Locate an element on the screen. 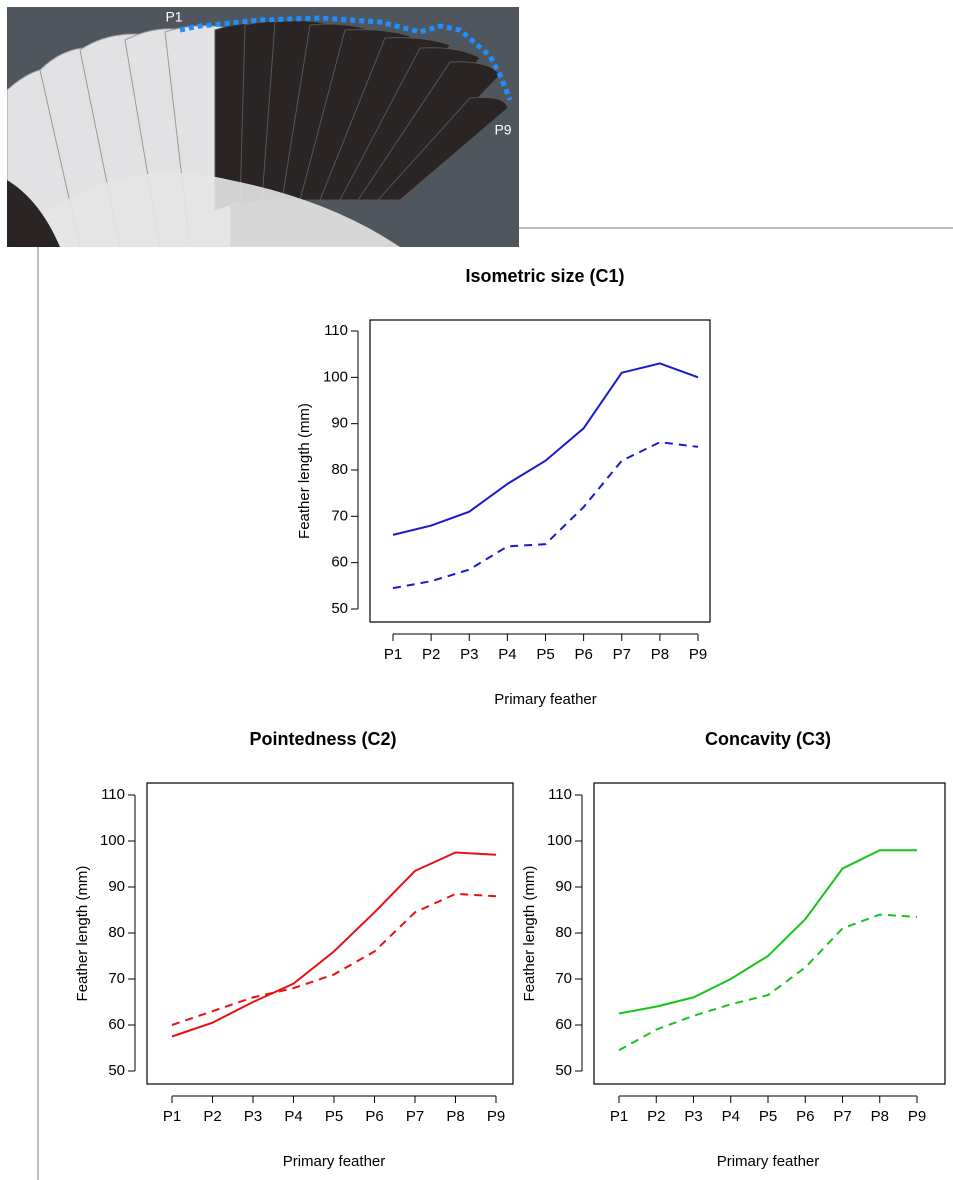 This screenshot has height=1180, width=953. chart-title: Isometric size (C1) is located at coordinates (544, 276).